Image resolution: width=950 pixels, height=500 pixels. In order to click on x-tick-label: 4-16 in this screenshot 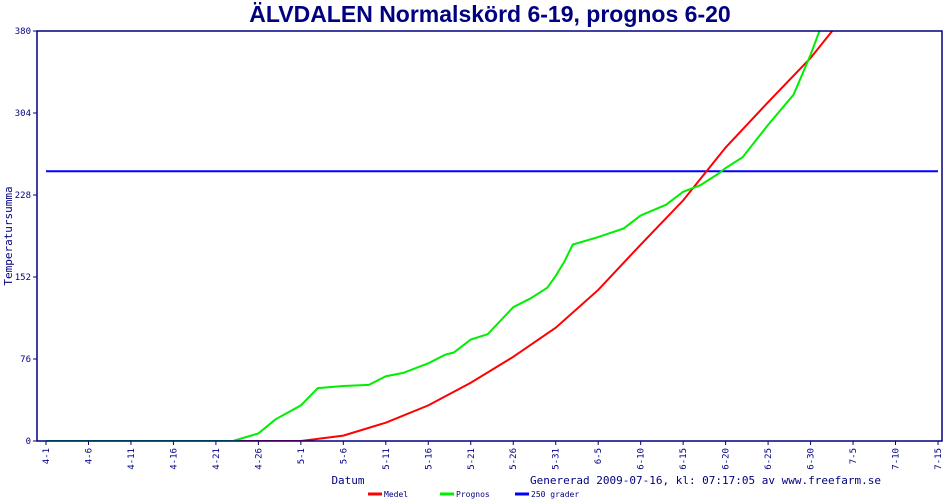, I will do `click(174, 459)`.